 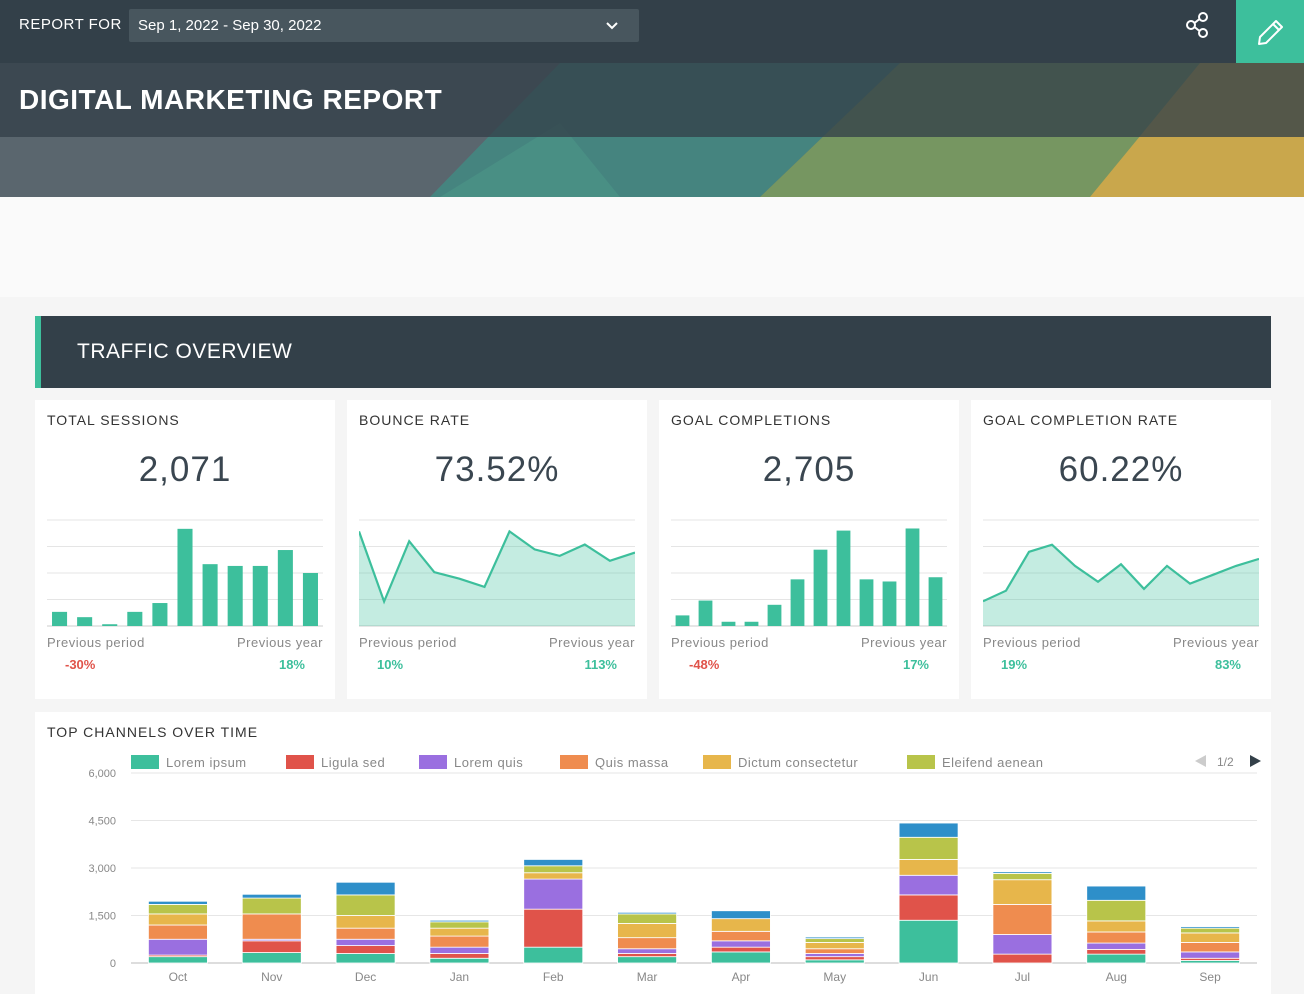 I want to click on top-bar: REPORT FOR Sep 1, 2022 - Sep 30, 2022, so click(x=652, y=31).